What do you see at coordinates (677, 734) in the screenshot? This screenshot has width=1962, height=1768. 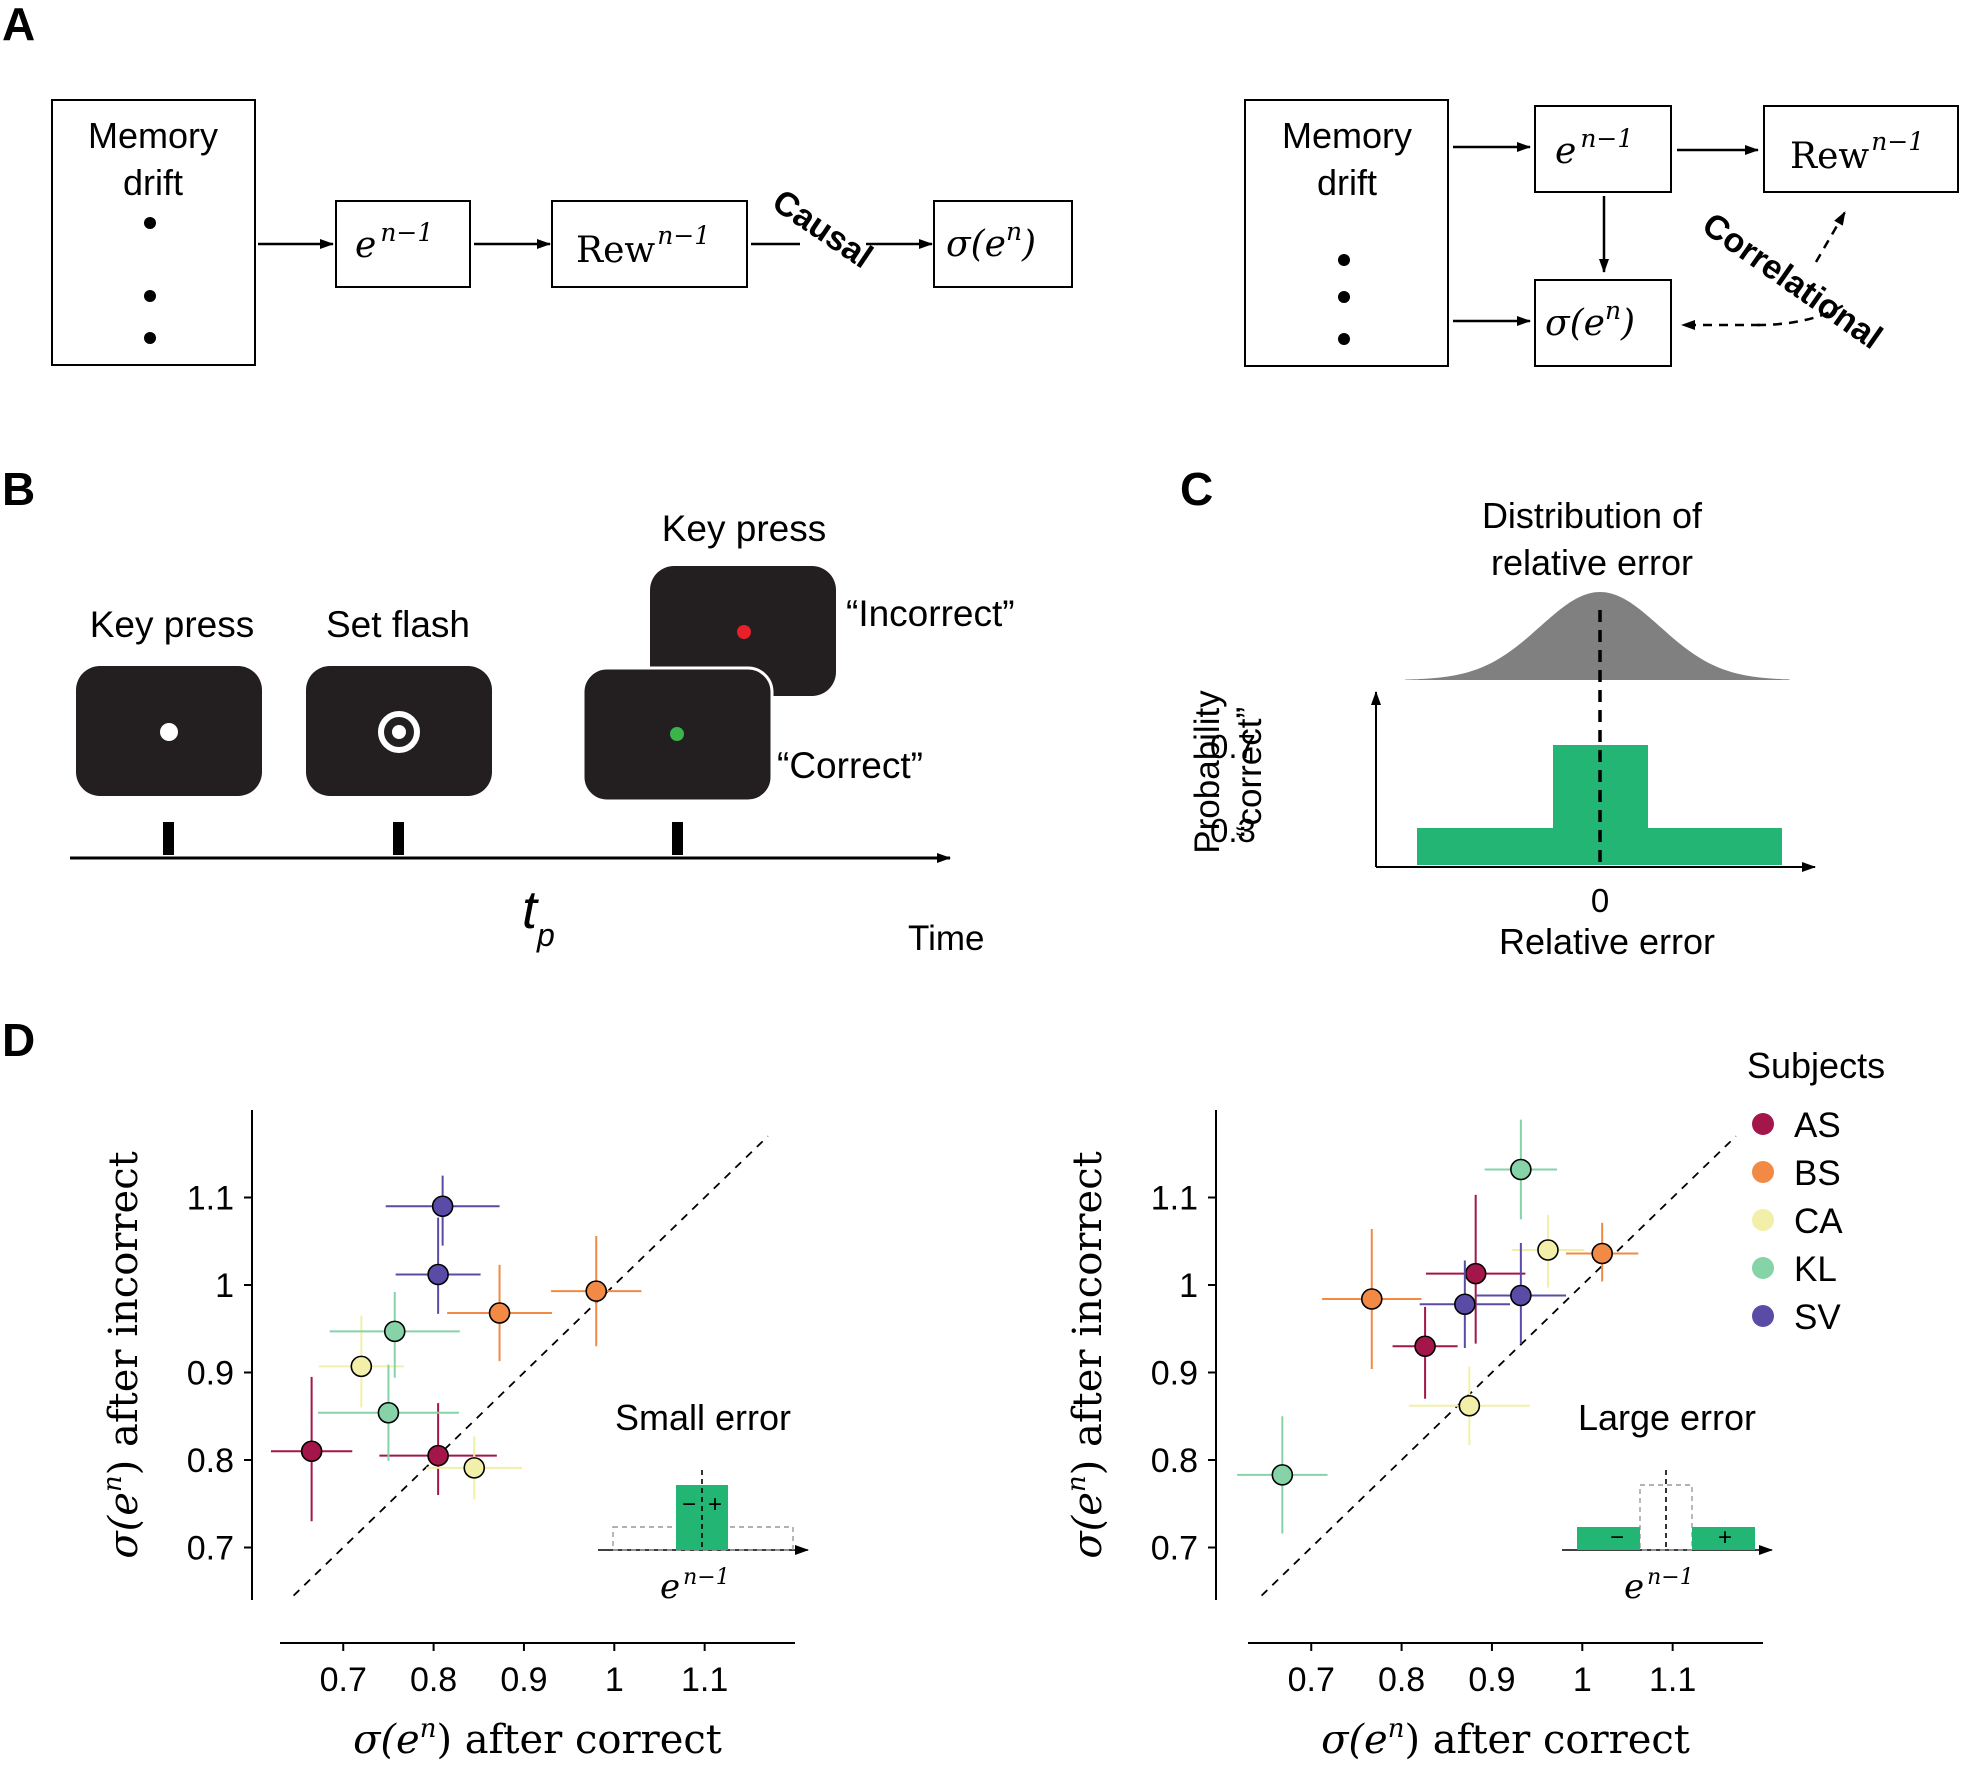 I see `correct-dot` at bounding box center [677, 734].